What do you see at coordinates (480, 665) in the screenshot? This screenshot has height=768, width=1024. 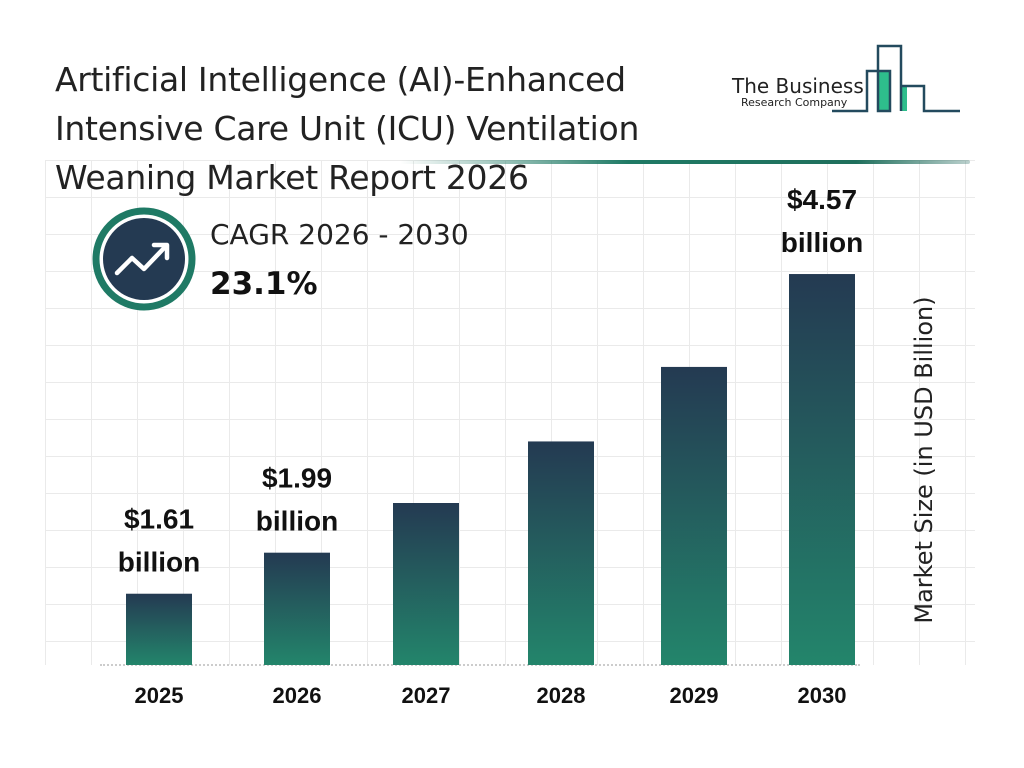 I see `x-axis-baseline` at bounding box center [480, 665].